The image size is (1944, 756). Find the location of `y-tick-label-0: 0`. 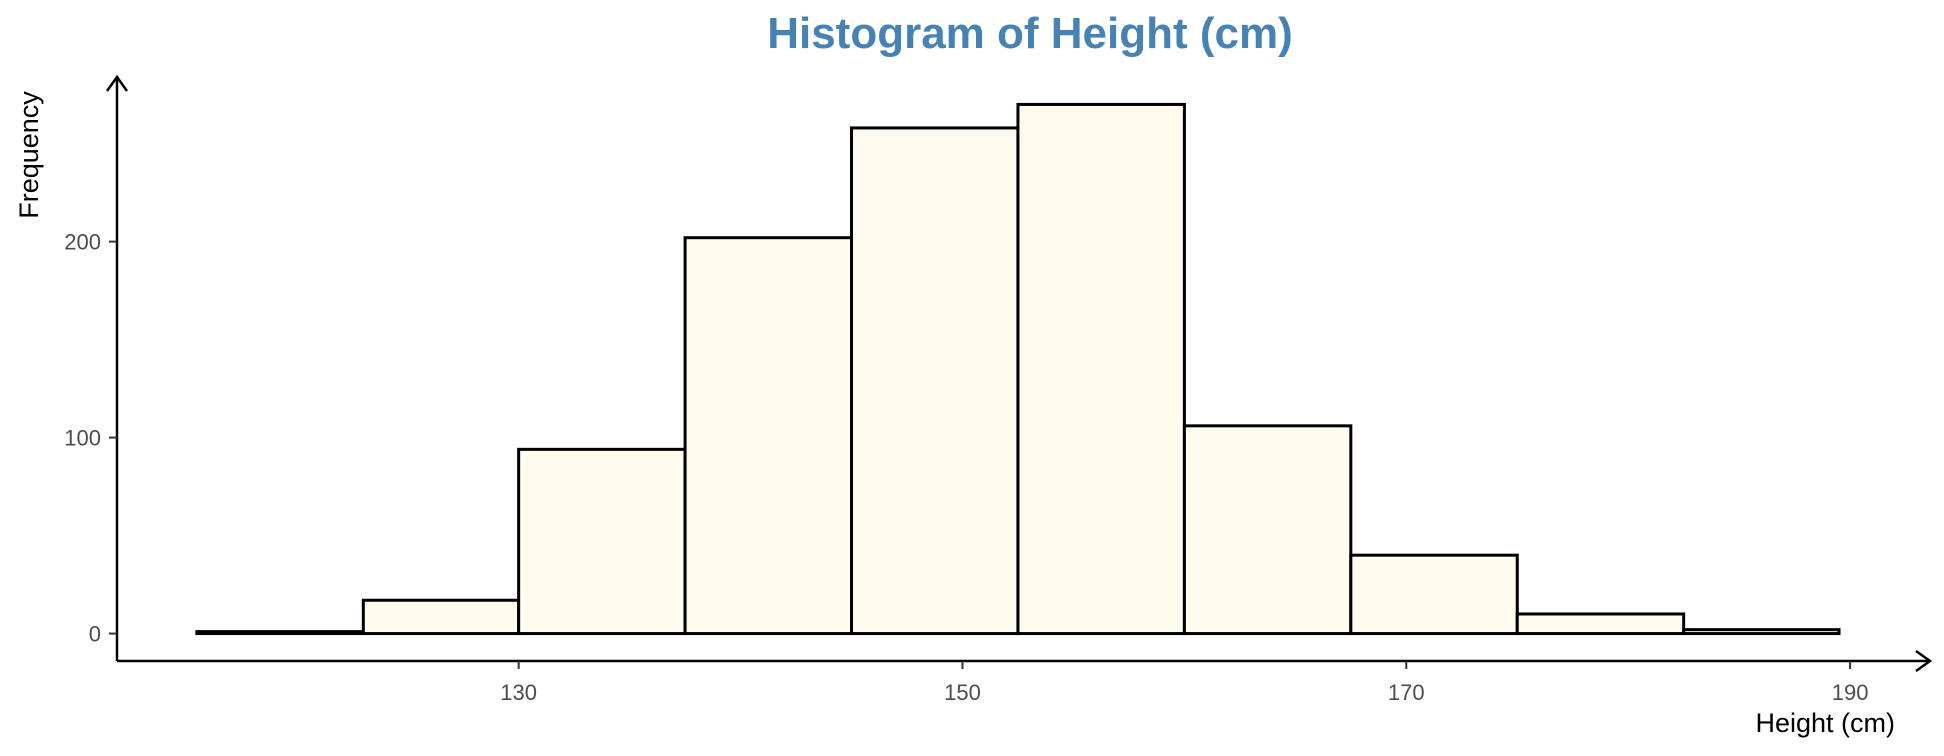

y-tick-label-0: 0 is located at coordinates (95, 634).